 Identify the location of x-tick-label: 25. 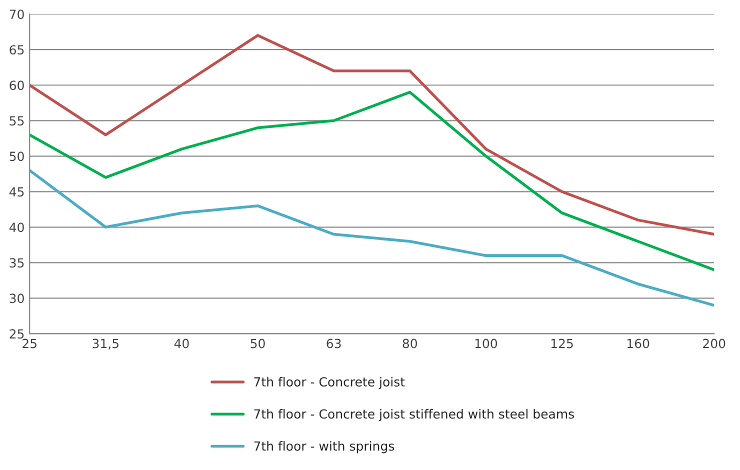
(29, 343).